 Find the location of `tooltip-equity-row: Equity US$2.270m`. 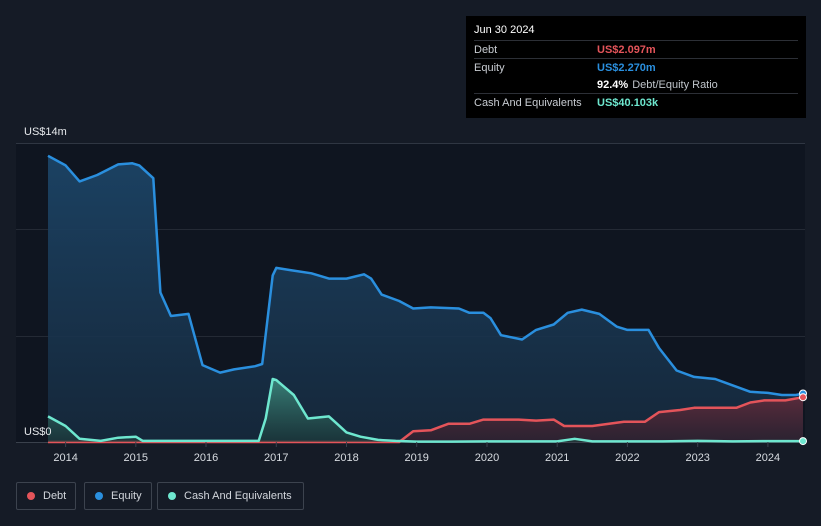

tooltip-equity-row: Equity US$2.270m is located at coordinates (636, 67).